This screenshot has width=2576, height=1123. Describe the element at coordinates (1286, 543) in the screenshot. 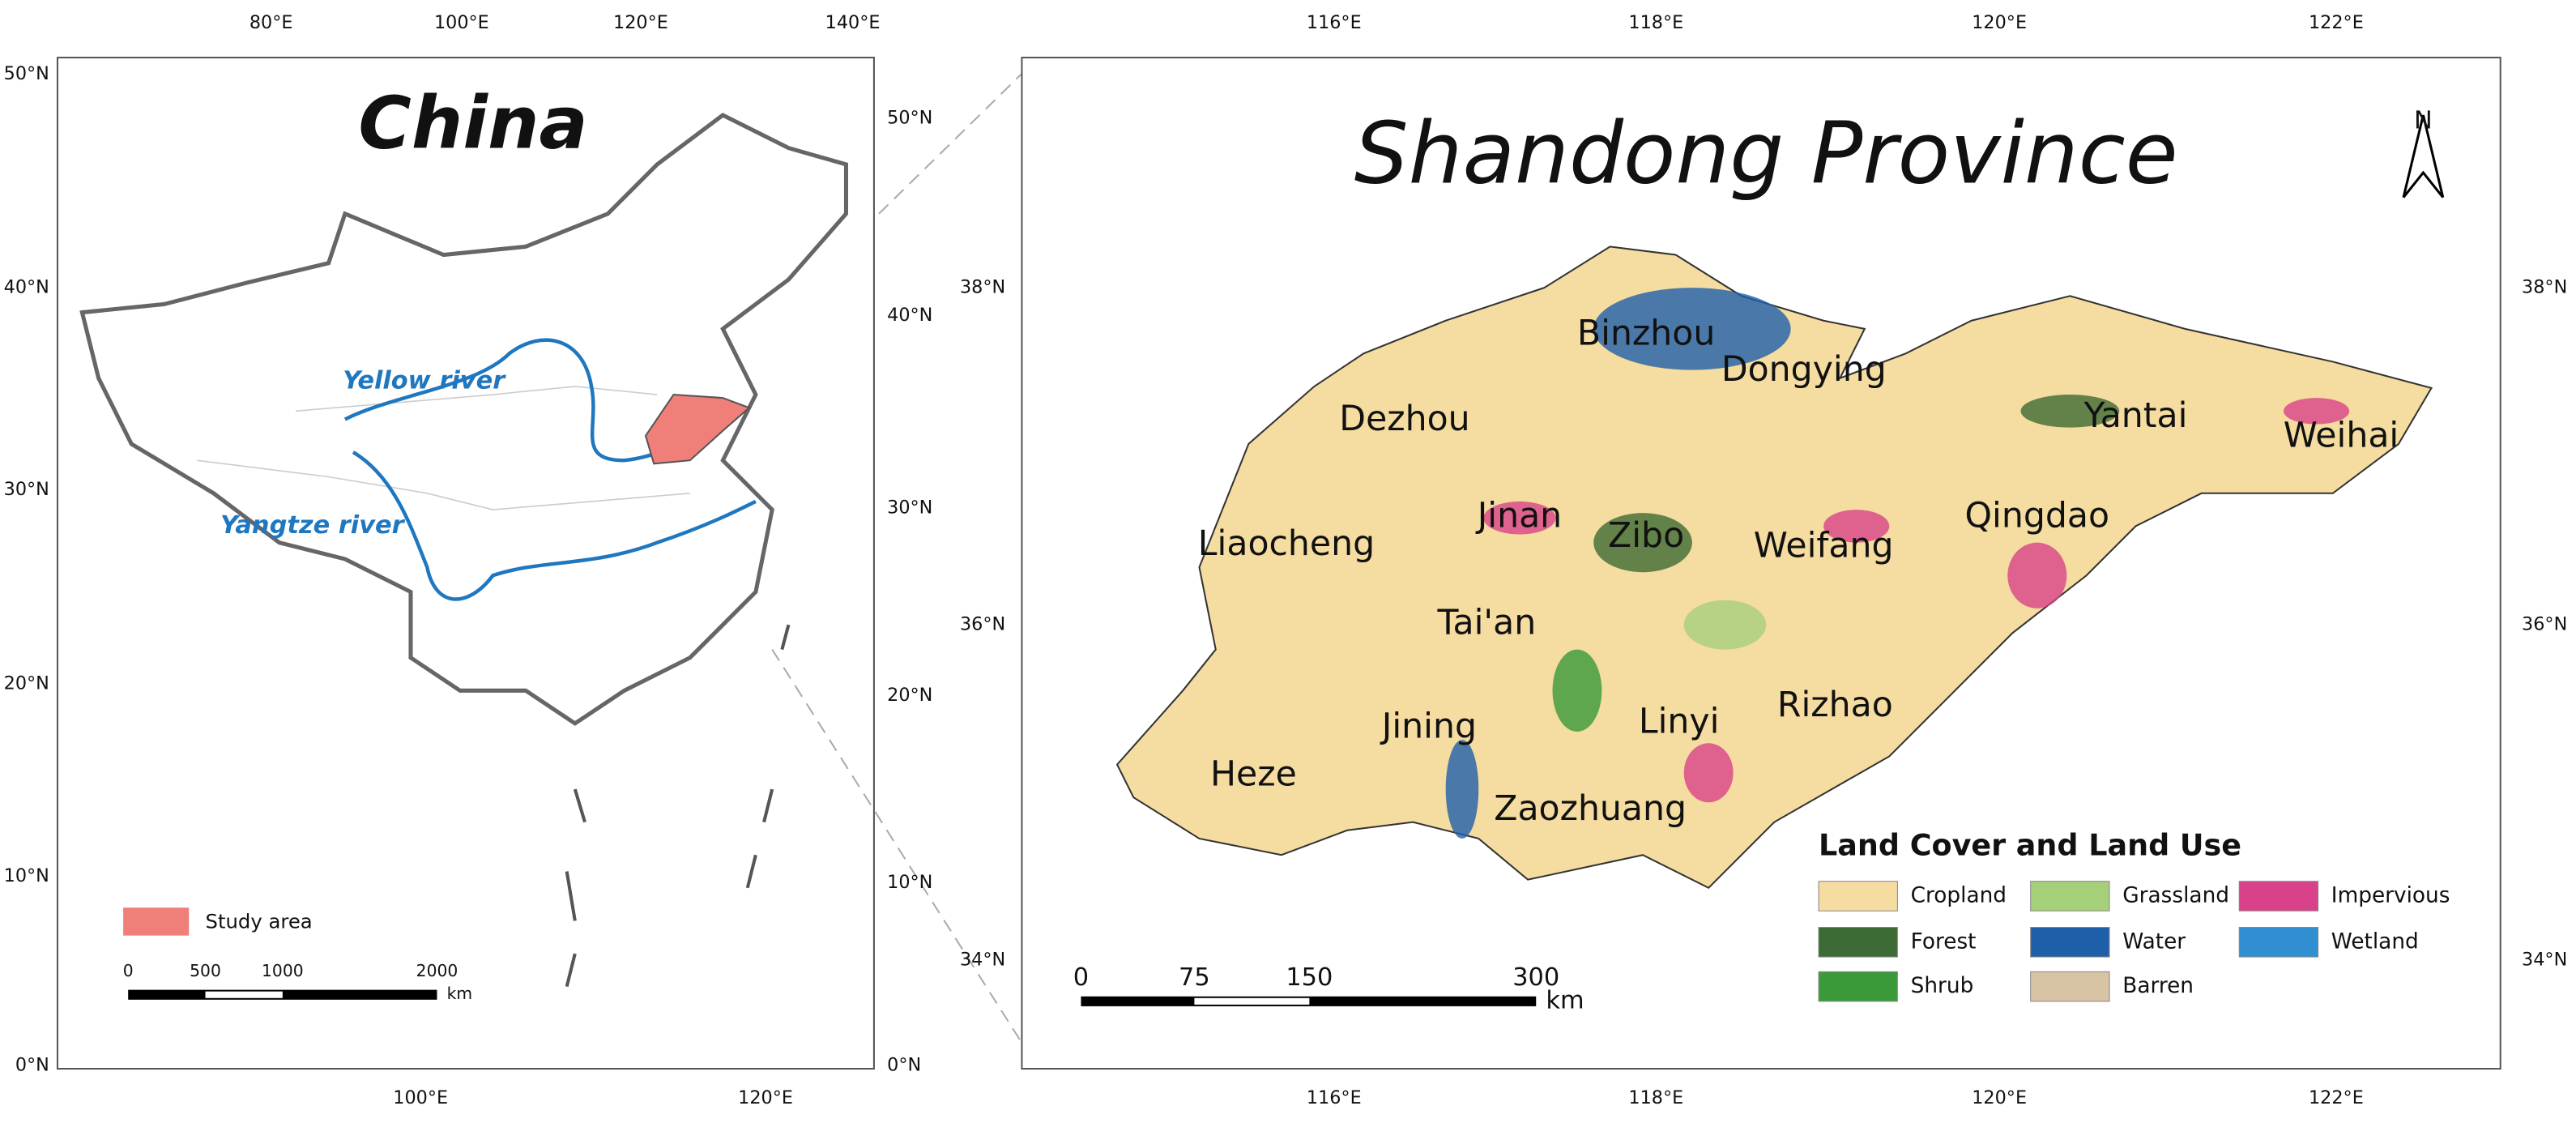

I see `city-label: Liaocheng` at that location.